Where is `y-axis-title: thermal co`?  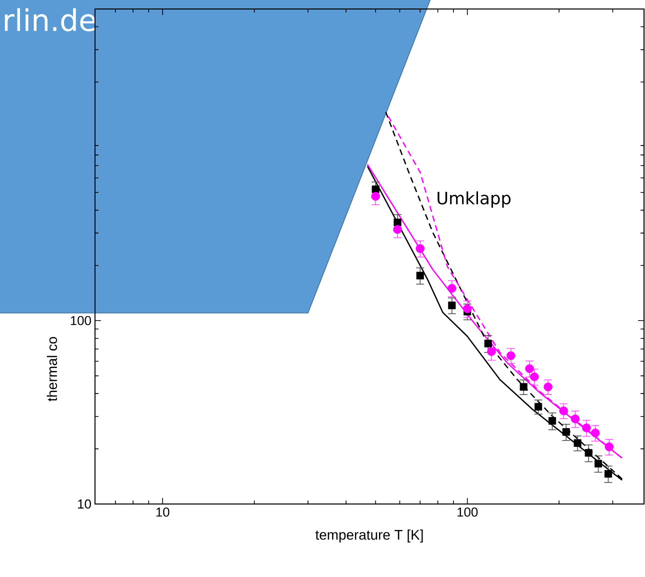
y-axis-title: thermal co is located at coordinates (52, 369).